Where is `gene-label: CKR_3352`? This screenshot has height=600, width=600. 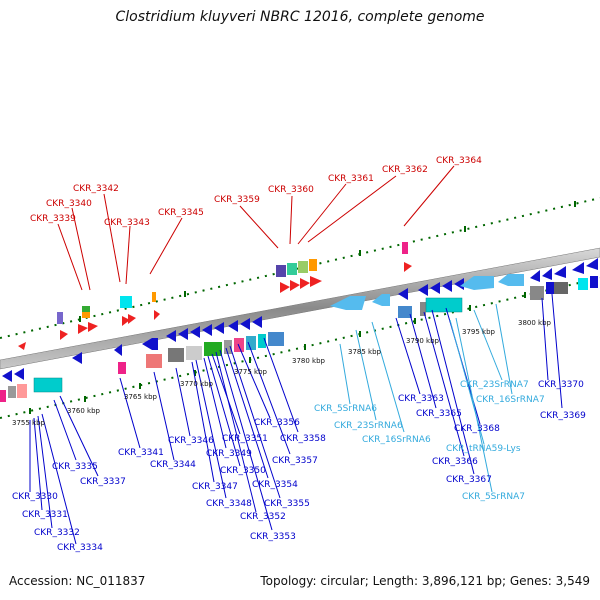 gene-label: CKR_3352 is located at coordinates (263, 517).